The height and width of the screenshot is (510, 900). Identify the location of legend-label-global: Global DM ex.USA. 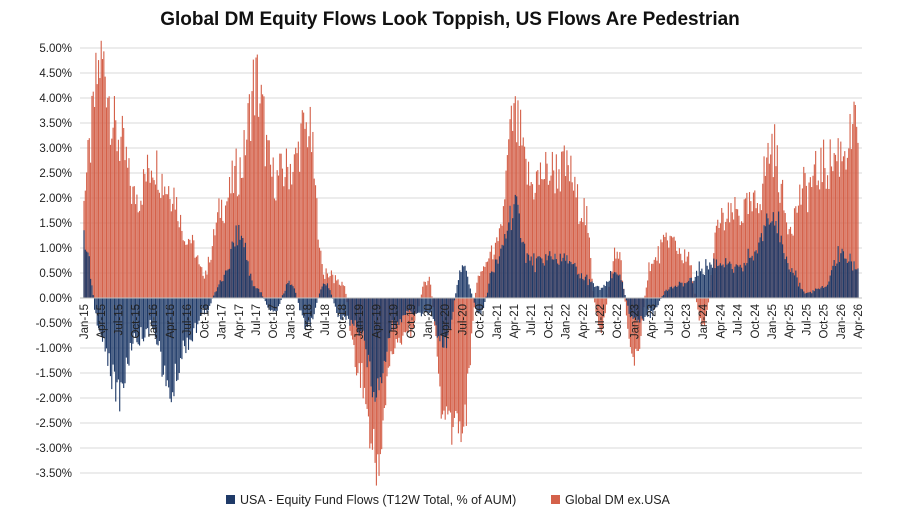
(618, 500).